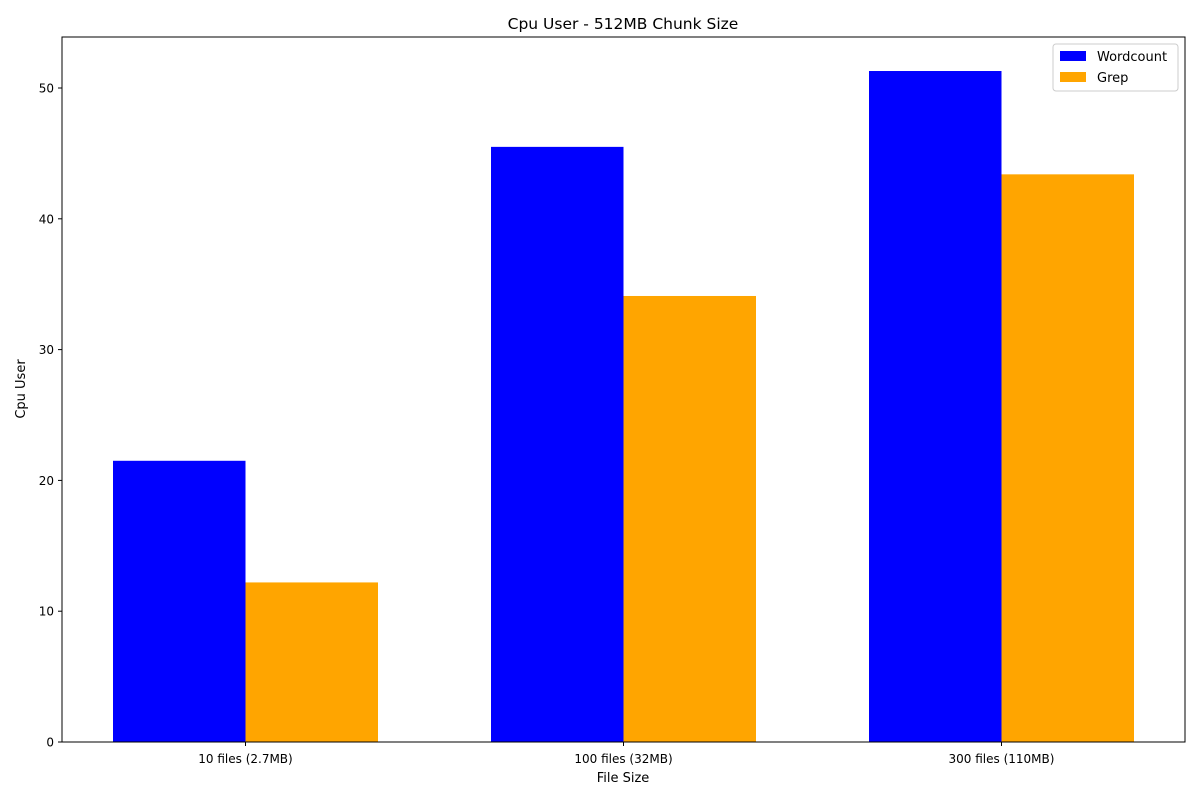  Describe the element at coordinates (1073, 56) in the screenshot. I see `legend-swatch-wordcount` at that location.